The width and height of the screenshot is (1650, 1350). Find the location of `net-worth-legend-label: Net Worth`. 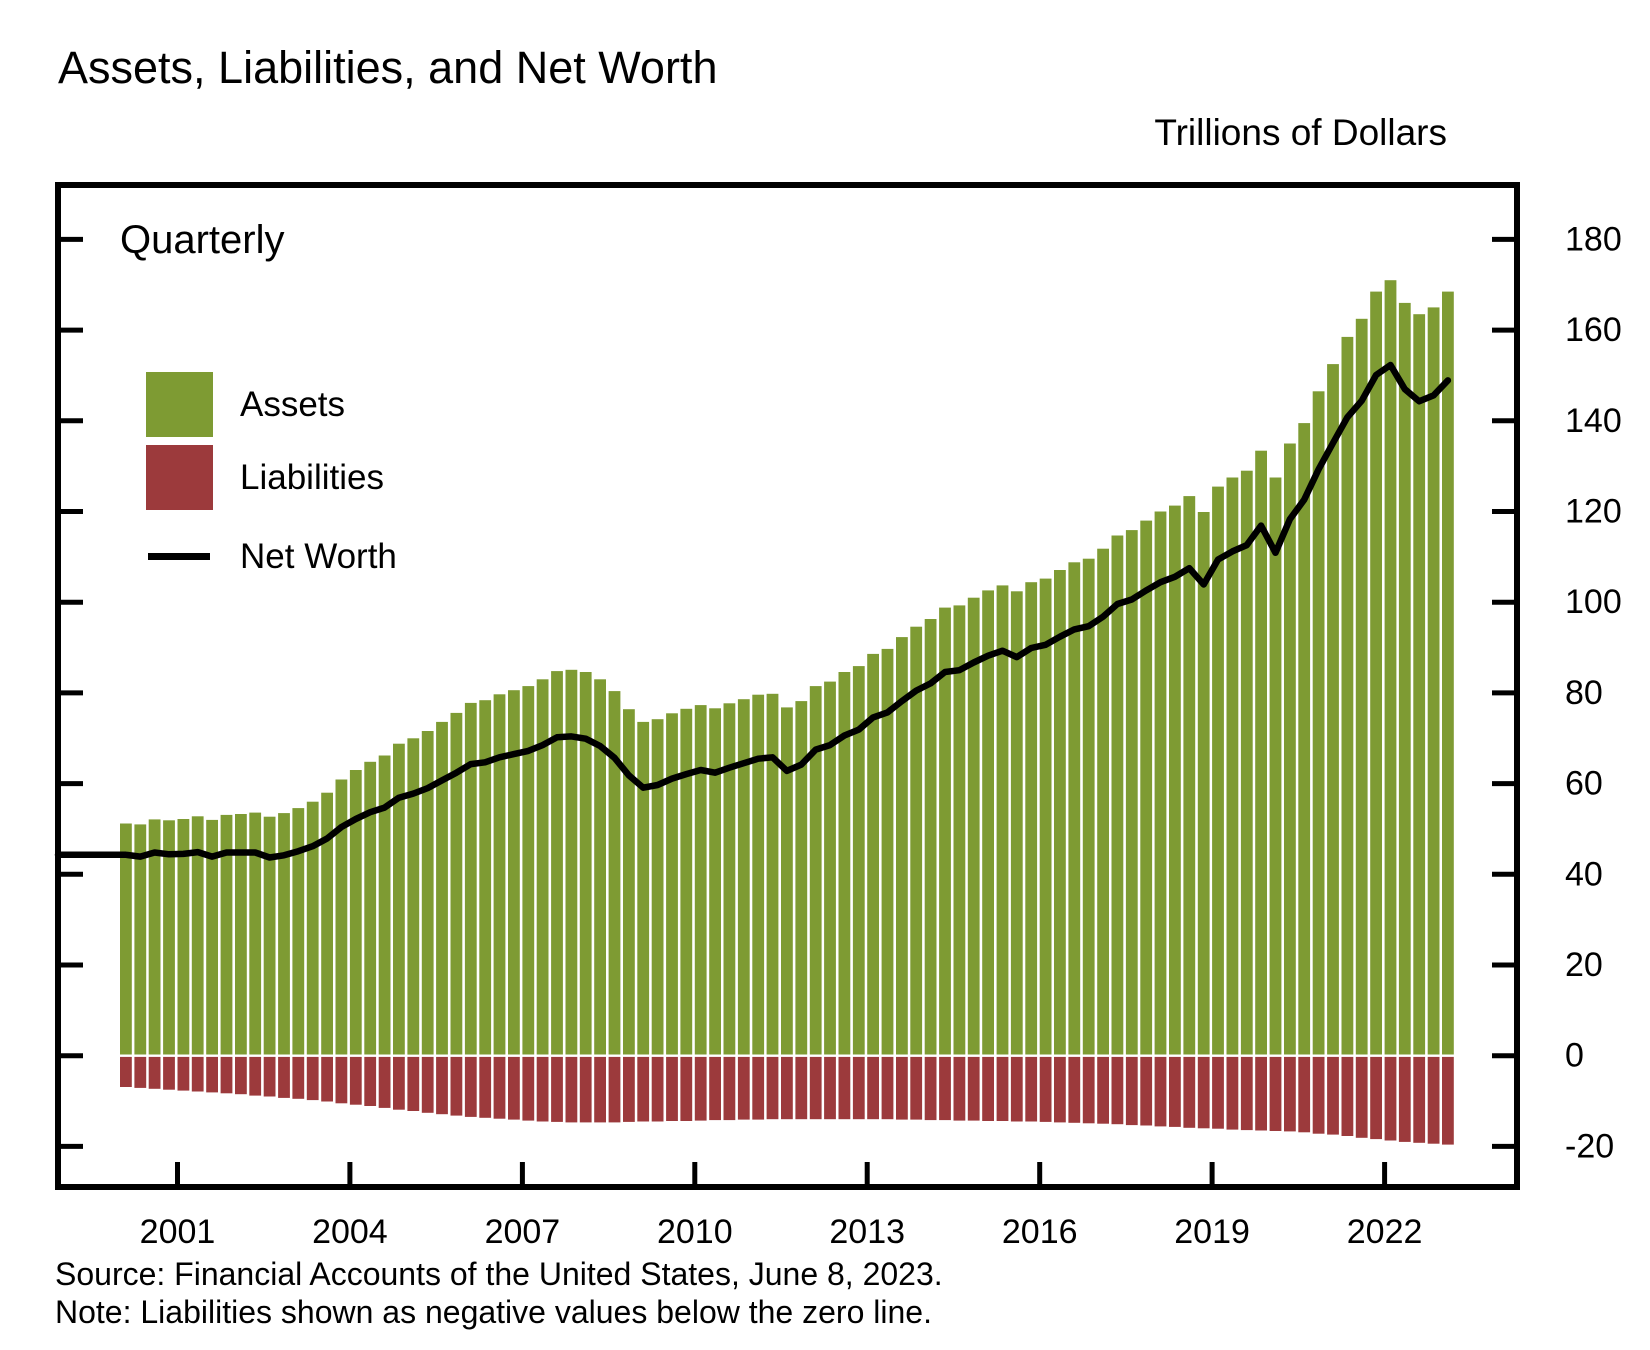

net-worth-legend-label: Net Worth is located at coordinates (318, 556).